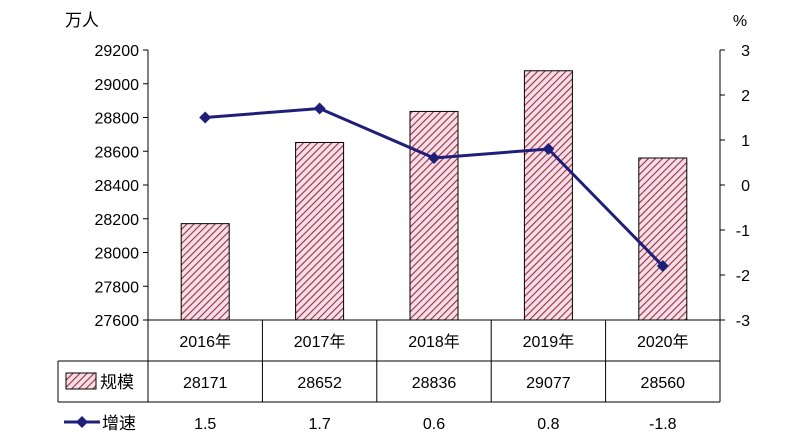  Describe the element at coordinates (549, 342) in the screenshot. I see `category-label: 2019年` at that location.